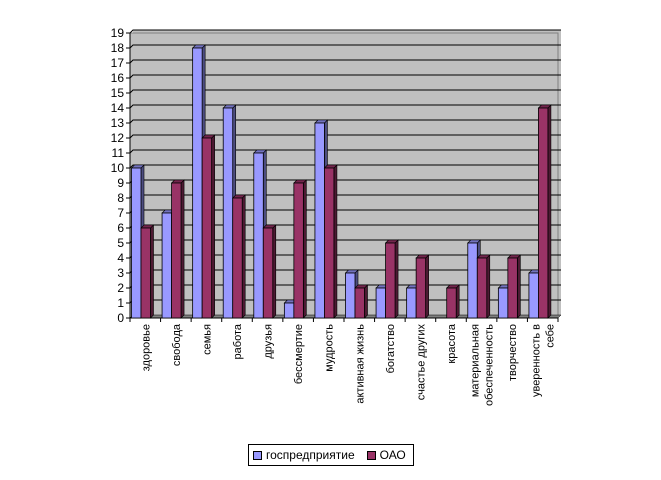 This screenshot has height=480, width=661. I want to click on y-tick-label: 16, so click(118, 78).